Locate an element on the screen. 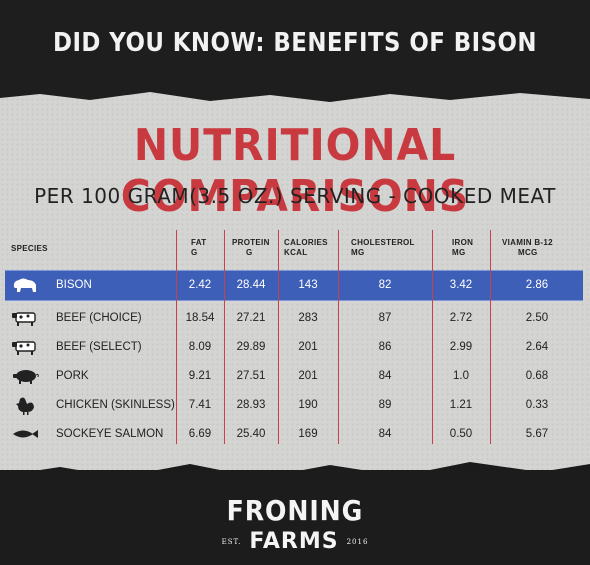 The height and width of the screenshot is (565, 590). logo-year: 2016 is located at coordinates (357, 541).